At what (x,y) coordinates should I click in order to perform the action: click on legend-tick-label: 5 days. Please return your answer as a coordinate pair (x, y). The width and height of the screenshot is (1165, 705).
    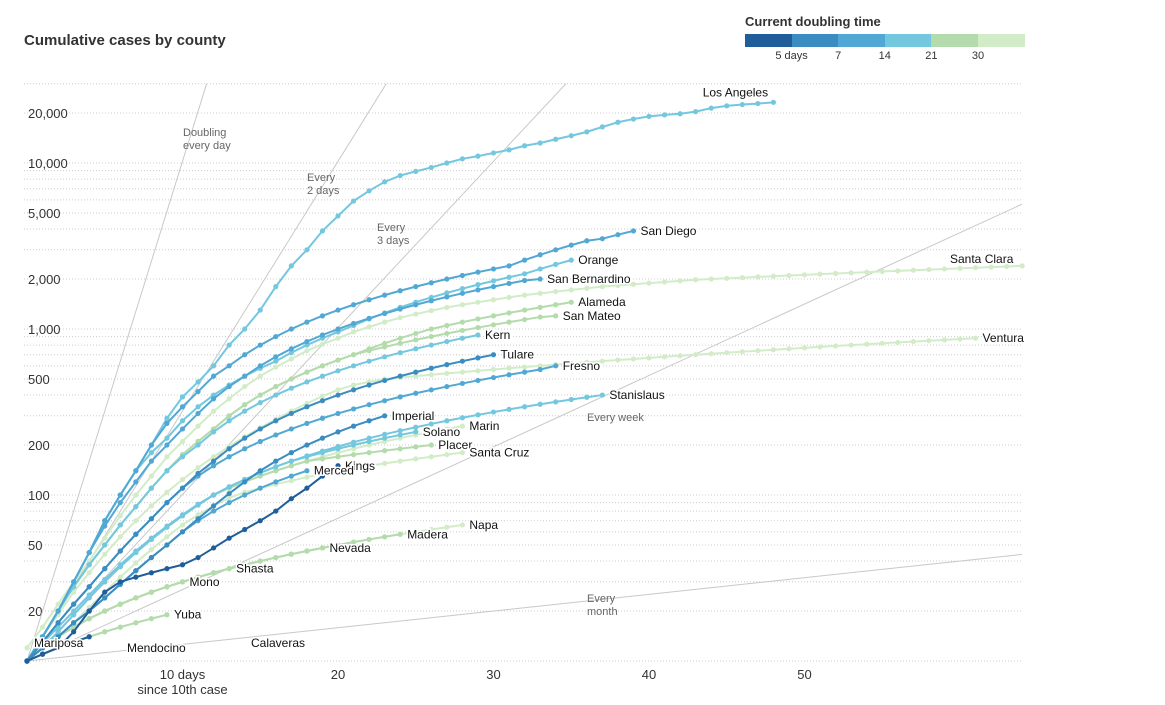
    Looking at the image, I should click on (791, 56).